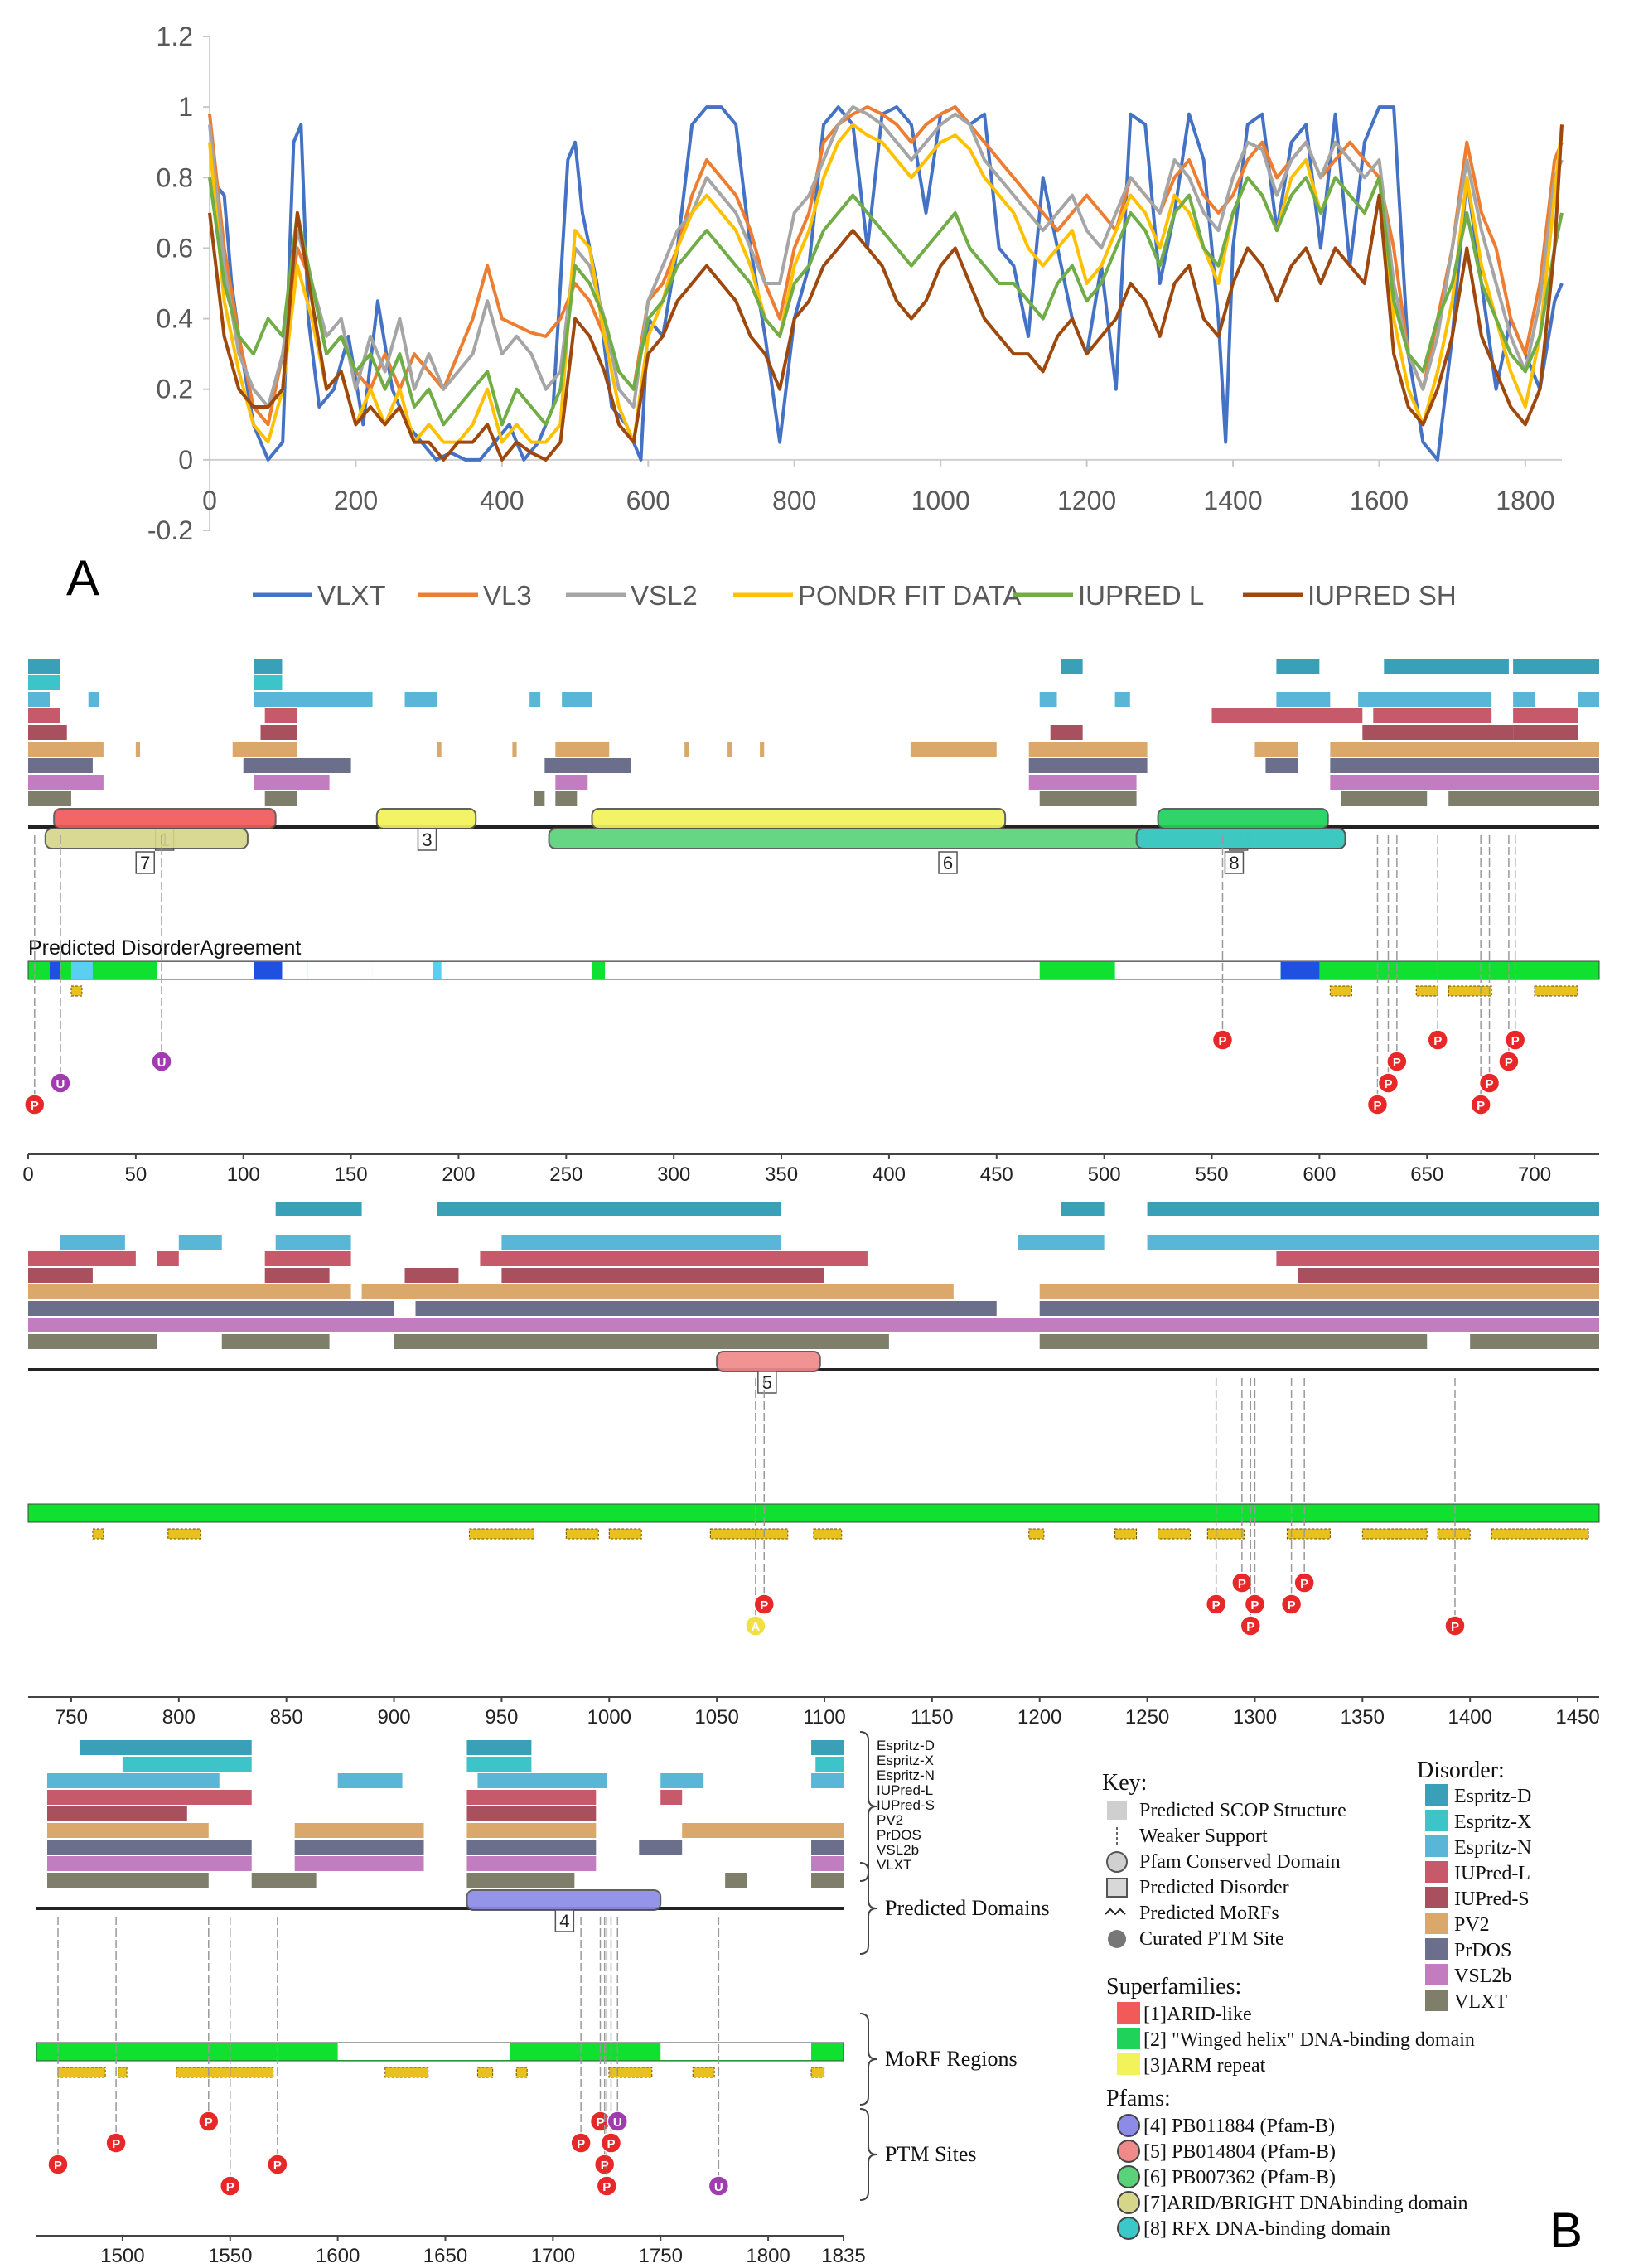 The height and width of the screenshot is (2268, 1629). Describe the element at coordinates (1492, 1796) in the screenshot. I see `disorder-legend-label: Espritz-D` at that location.